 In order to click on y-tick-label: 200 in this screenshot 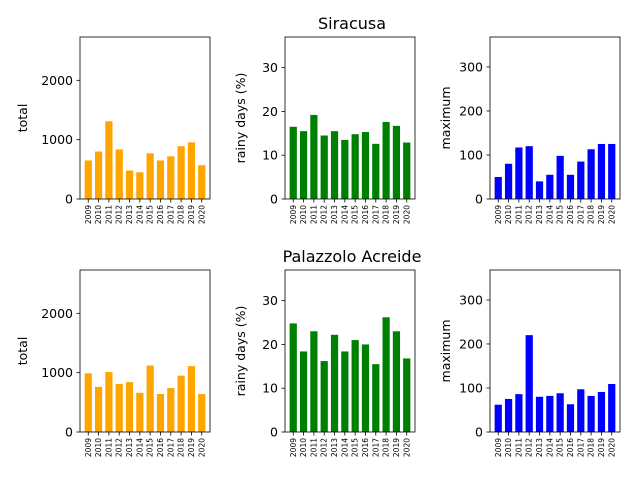, I will do `click(471, 110)`.